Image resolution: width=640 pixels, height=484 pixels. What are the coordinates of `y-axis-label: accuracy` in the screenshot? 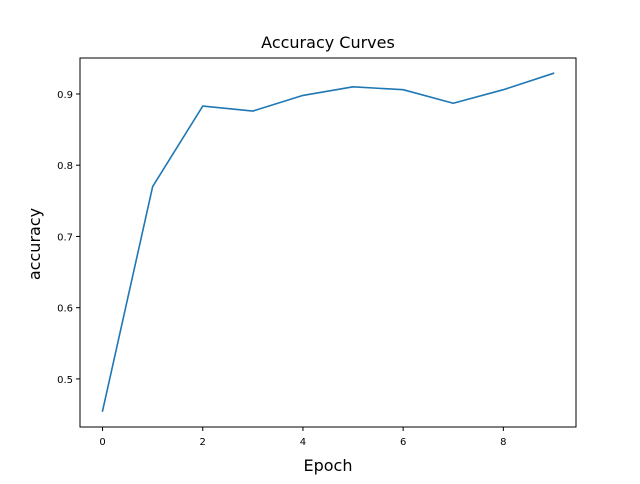 It's located at (34, 244).